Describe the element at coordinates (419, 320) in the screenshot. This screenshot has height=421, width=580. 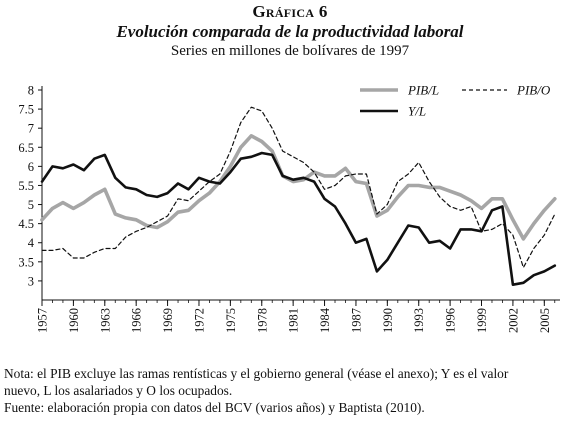
I see `x-tick-label: 1993` at that location.